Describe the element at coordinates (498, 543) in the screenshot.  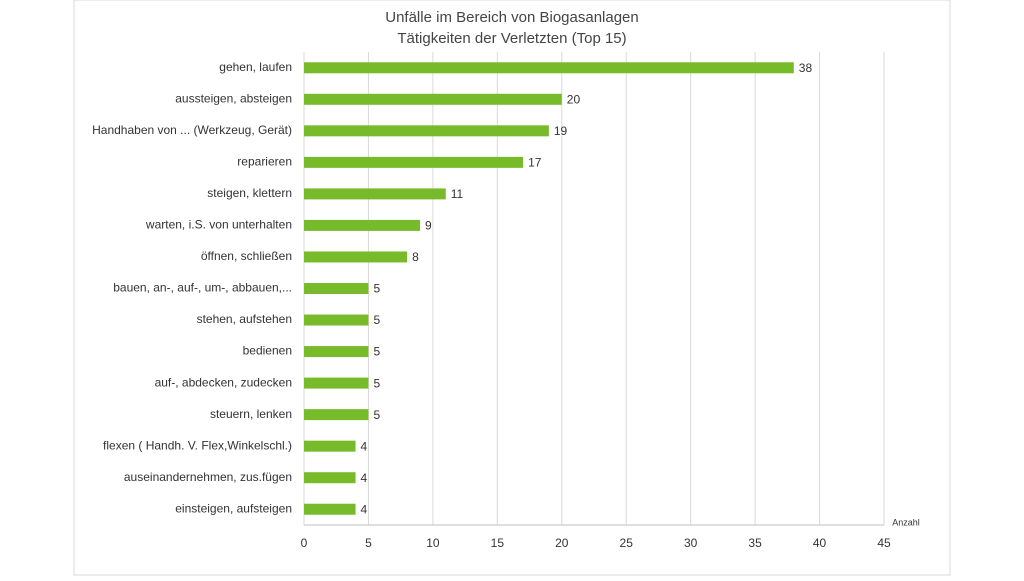
I see `x-tick-label: 15` at that location.